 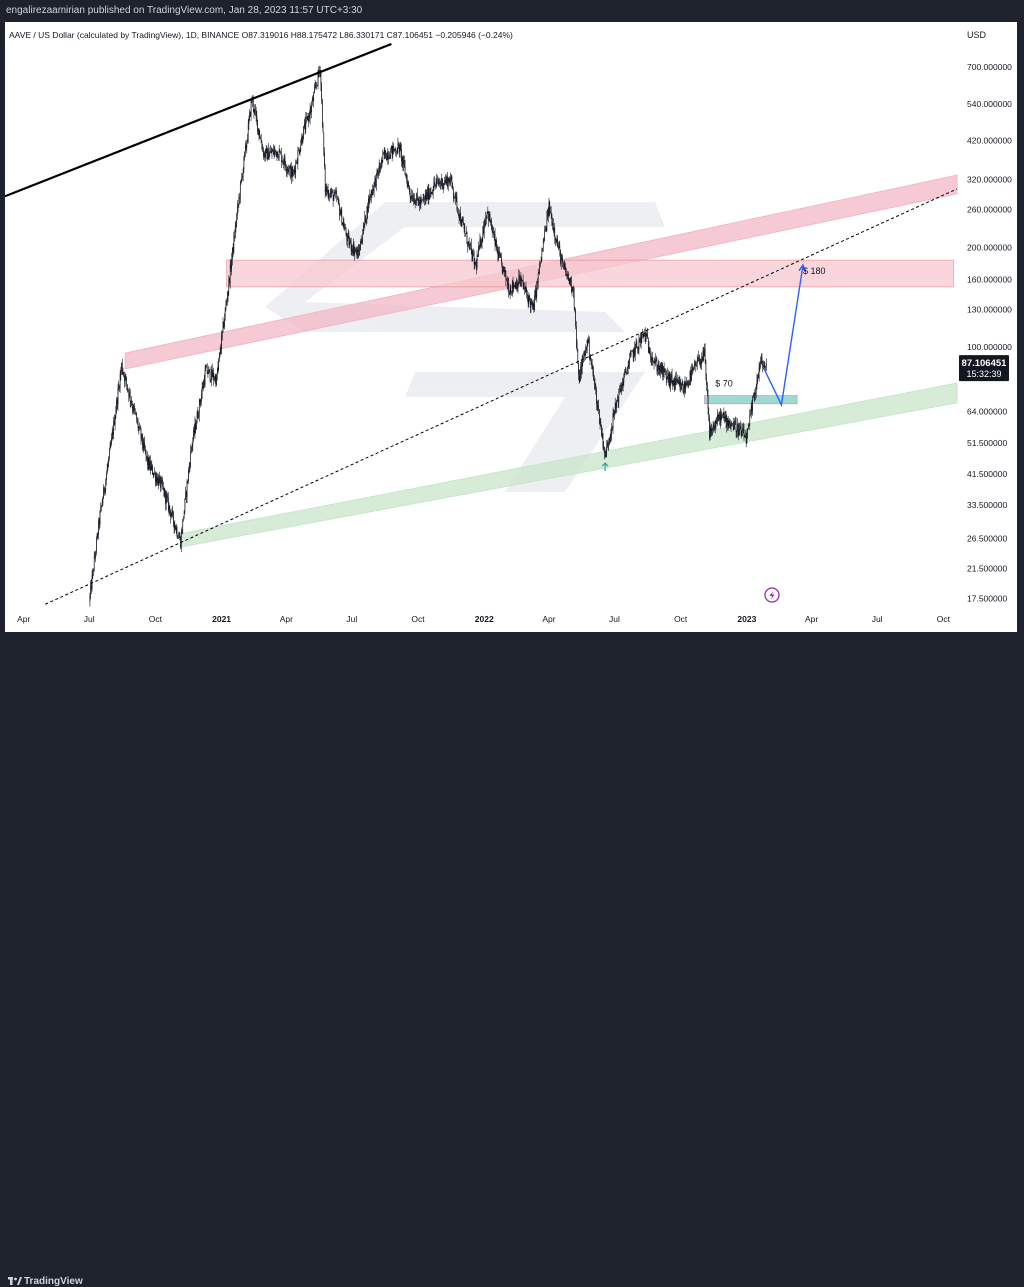 I want to click on watermark-logo, so click(x=465, y=347).